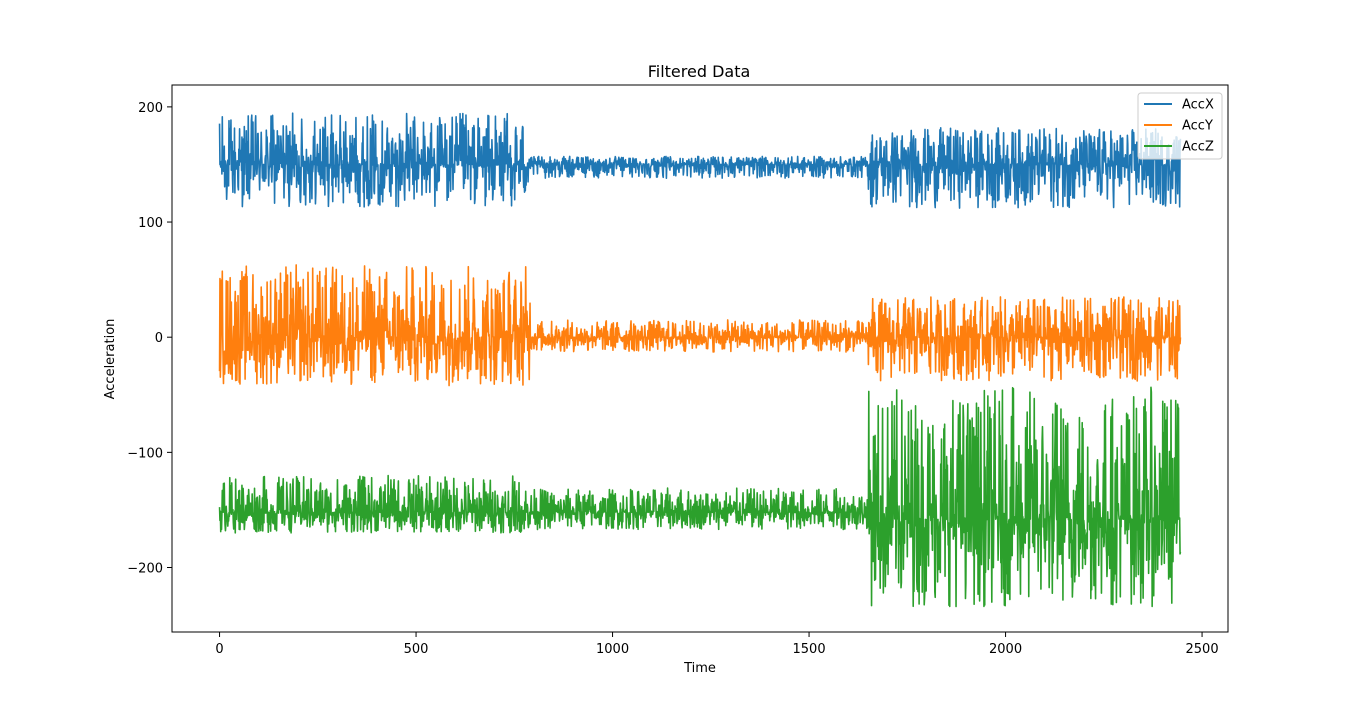  What do you see at coordinates (150, 223) in the screenshot?
I see `y-tick-label: 100` at bounding box center [150, 223].